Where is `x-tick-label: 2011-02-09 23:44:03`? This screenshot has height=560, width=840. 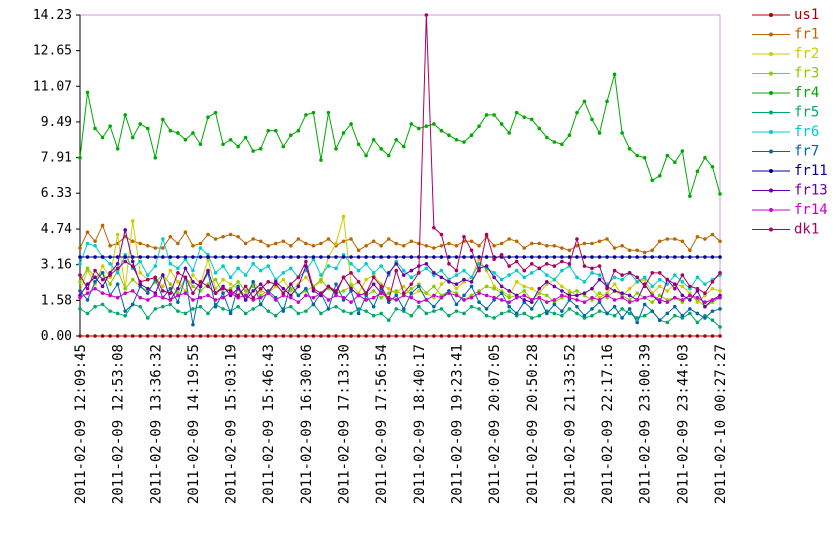
x-tick-label: 2011-02-09 23:44:03 is located at coordinates (683, 424).